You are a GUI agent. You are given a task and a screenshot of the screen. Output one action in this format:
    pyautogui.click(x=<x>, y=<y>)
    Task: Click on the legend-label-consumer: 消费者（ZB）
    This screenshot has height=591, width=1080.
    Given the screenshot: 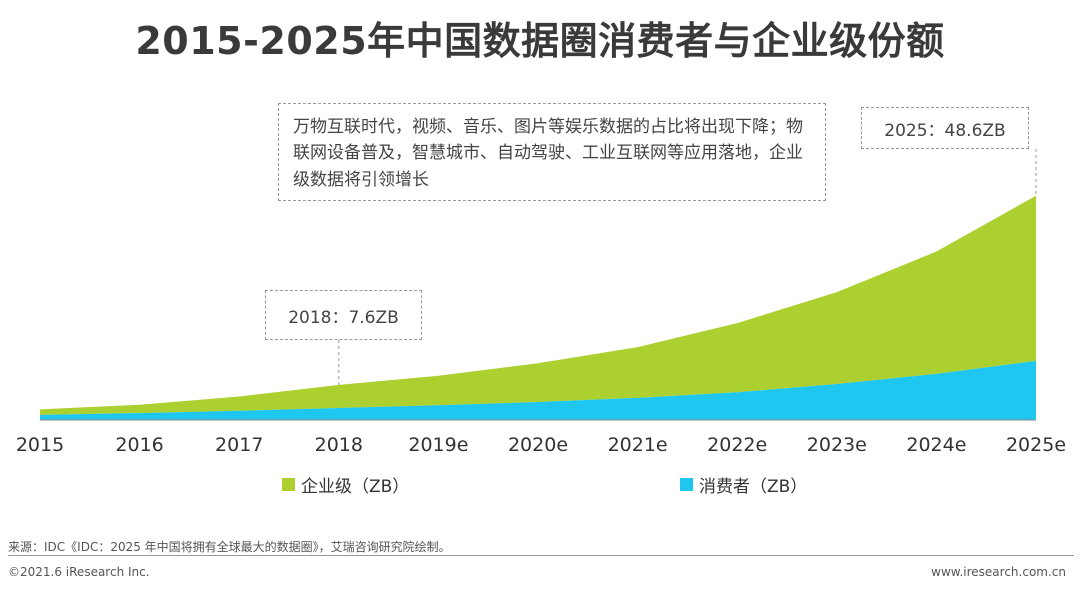 What is the action you would take?
    pyautogui.click(x=753, y=487)
    